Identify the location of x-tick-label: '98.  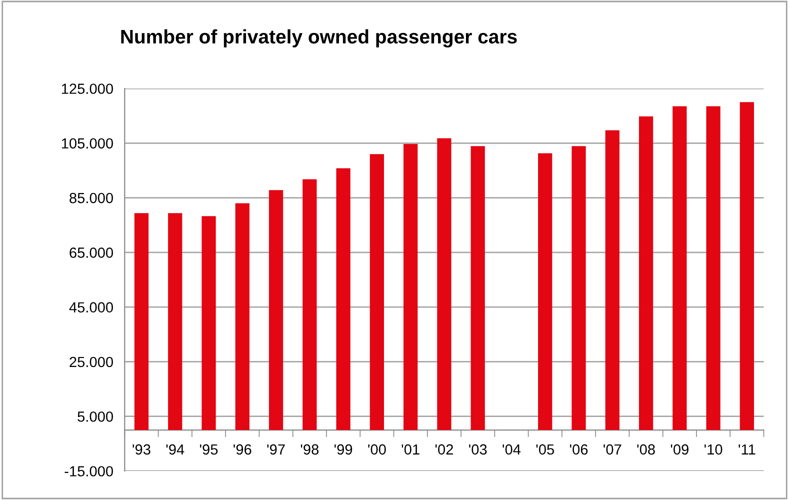
(309, 449).